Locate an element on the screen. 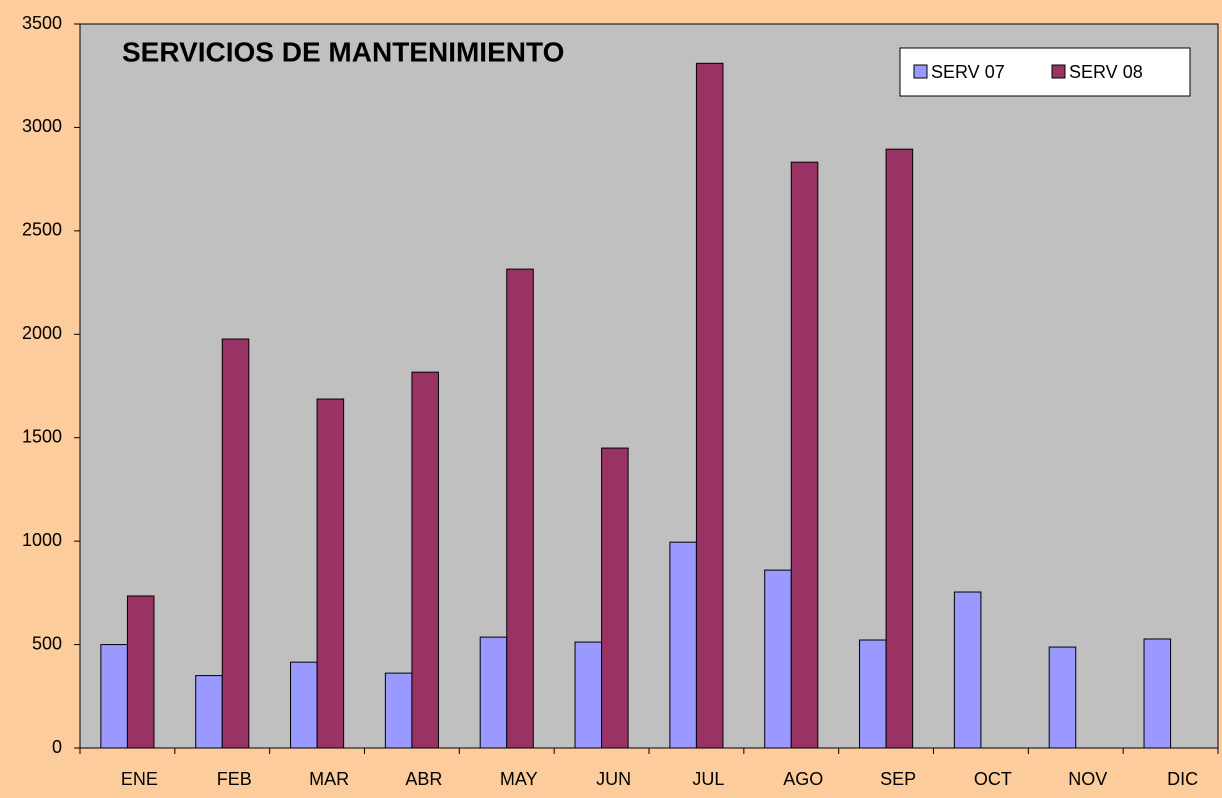 This screenshot has height=798, width=1222. x-tick-label: ENE is located at coordinates (139, 779).